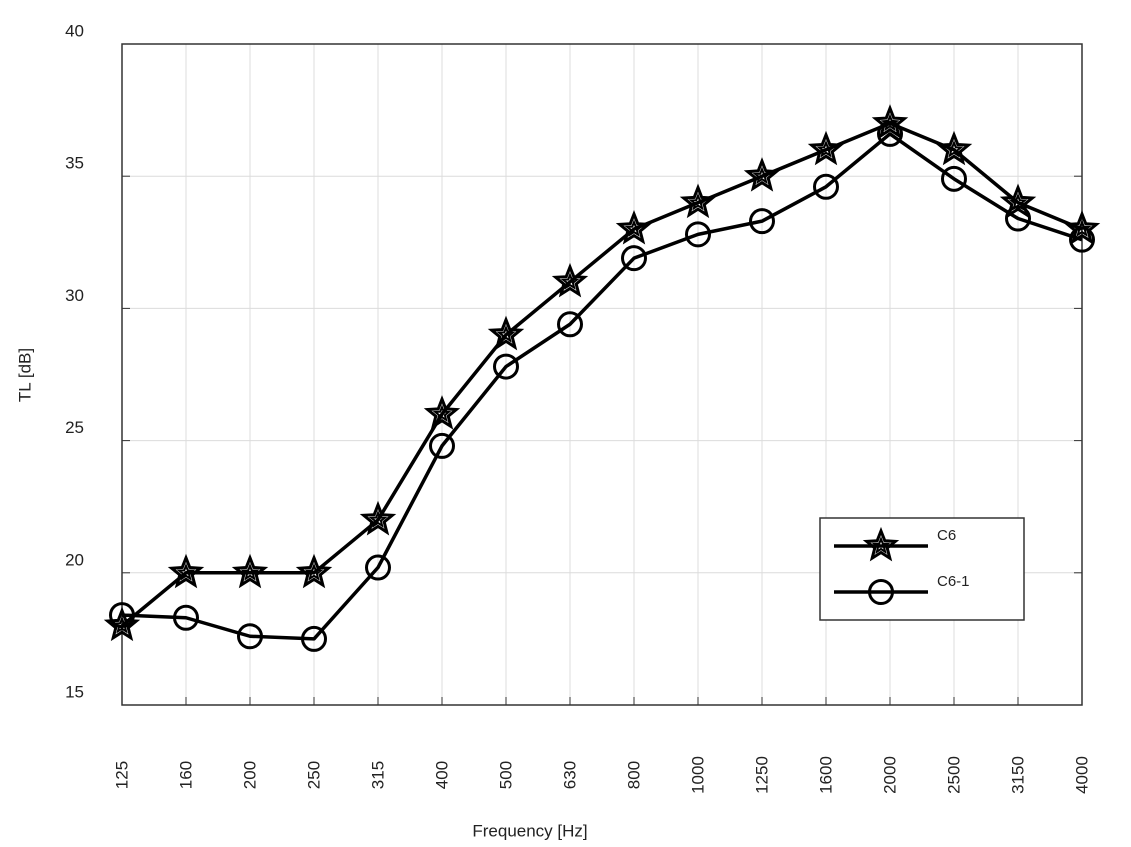 The width and height of the screenshot is (1131, 847). What do you see at coordinates (74, 163) in the screenshot?
I see `y-tick-label: 35` at bounding box center [74, 163].